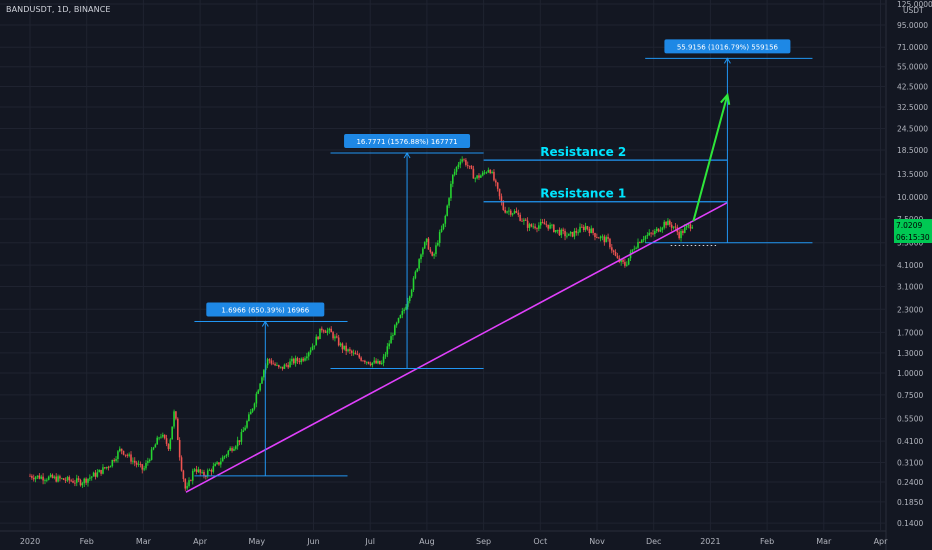  I want to click on price-tick-label: 0.2400, so click(910, 482).